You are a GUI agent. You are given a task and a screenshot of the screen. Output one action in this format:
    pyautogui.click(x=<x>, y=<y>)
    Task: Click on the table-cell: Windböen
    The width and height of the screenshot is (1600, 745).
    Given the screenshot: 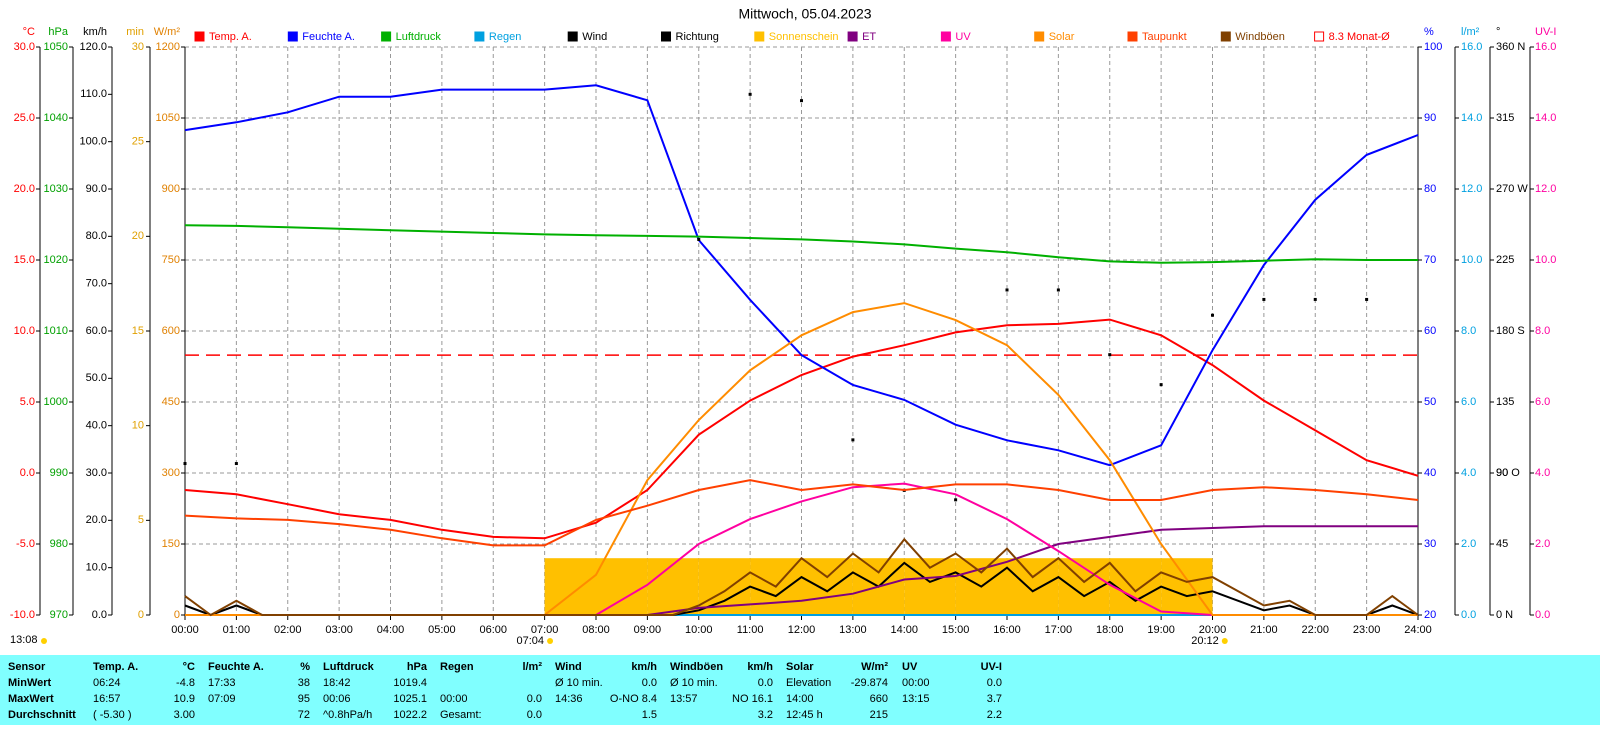 What is the action you would take?
    pyautogui.click(x=696, y=667)
    